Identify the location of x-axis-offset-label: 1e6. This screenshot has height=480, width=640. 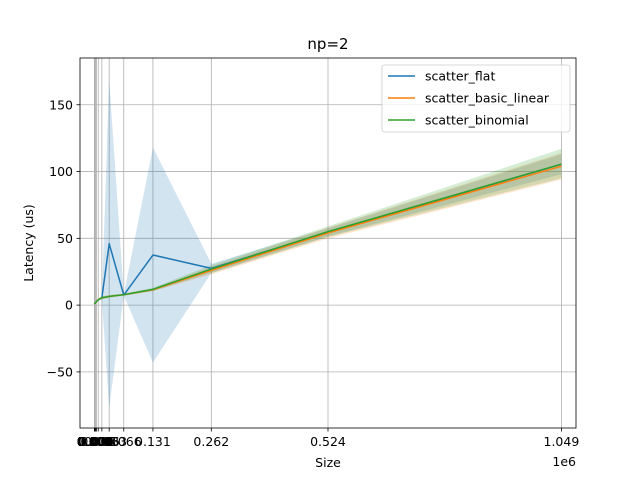
(564, 461).